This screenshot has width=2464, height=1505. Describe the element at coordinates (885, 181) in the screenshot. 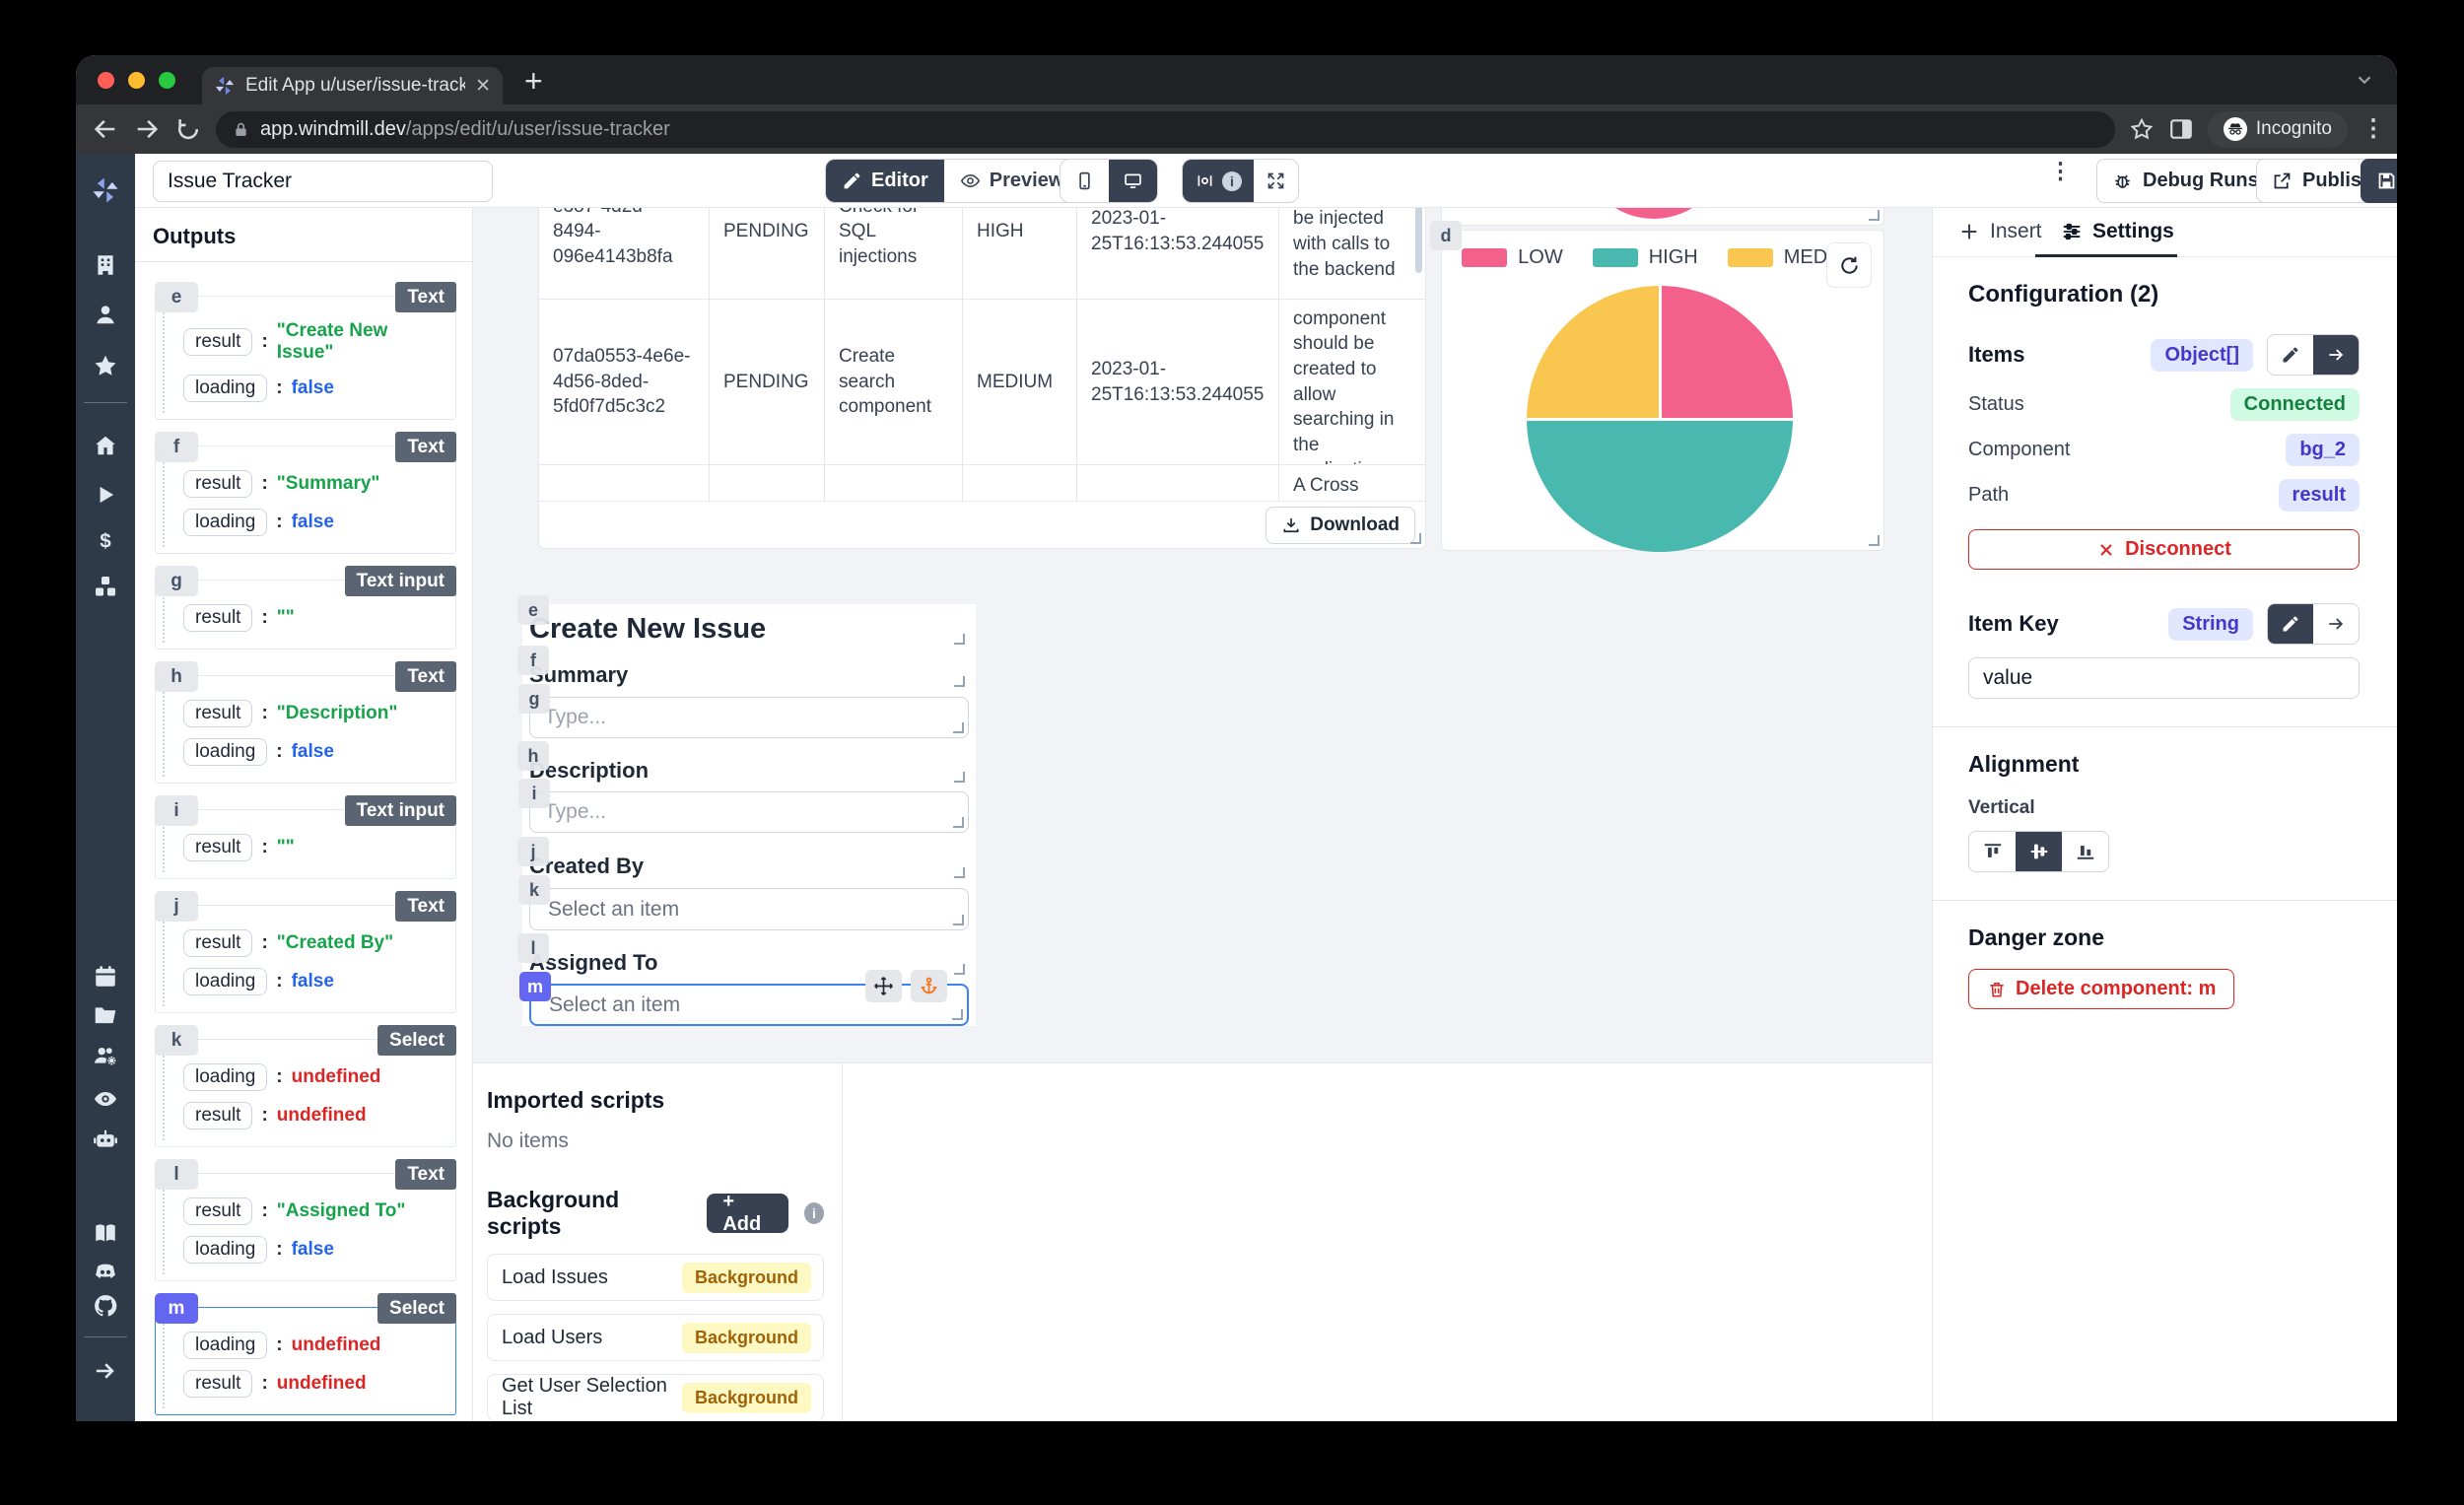

I see `editor-tab: Editor` at that location.